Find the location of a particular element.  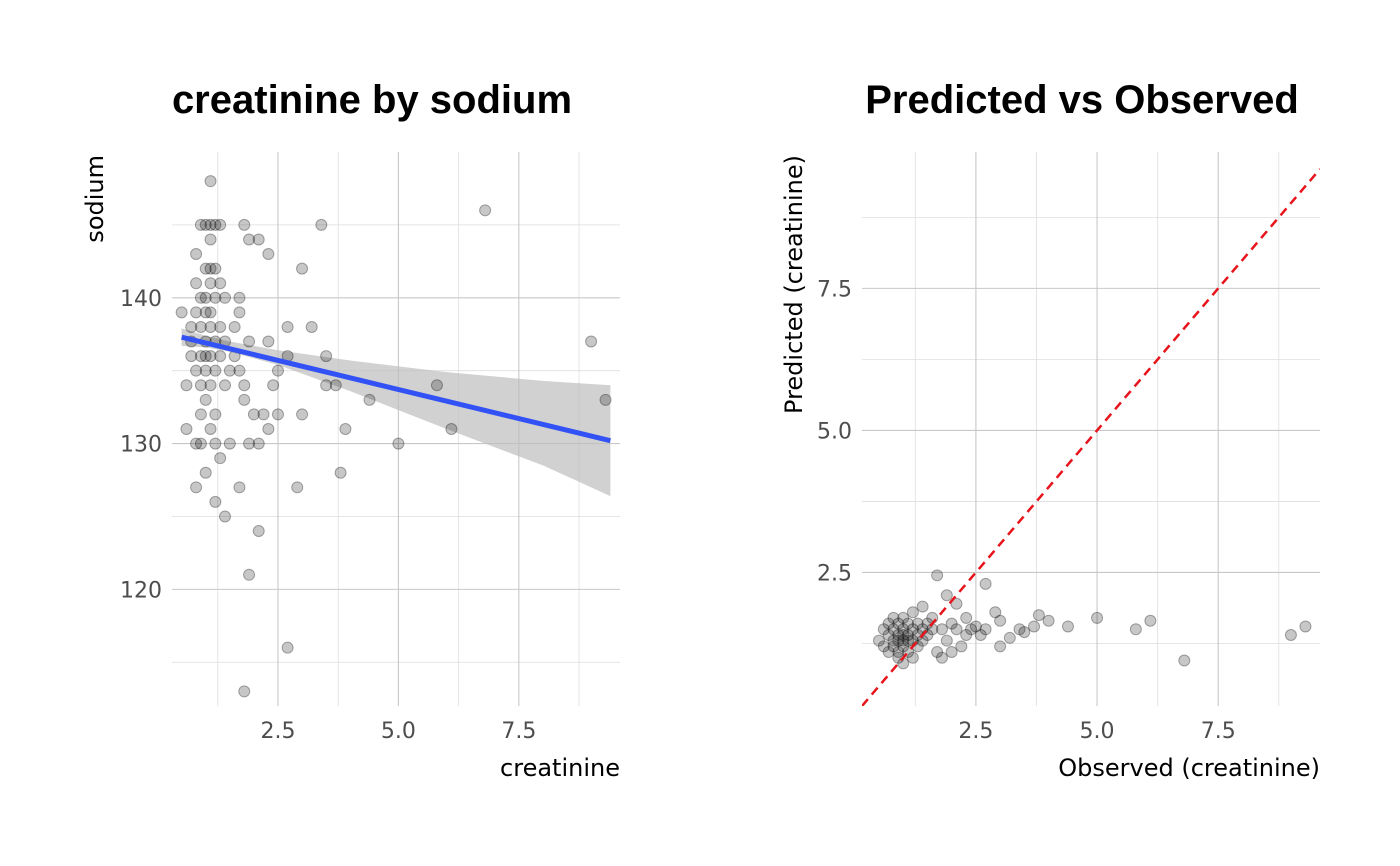

left-x-axis-title: creatinine is located at coordinates (560, 768).